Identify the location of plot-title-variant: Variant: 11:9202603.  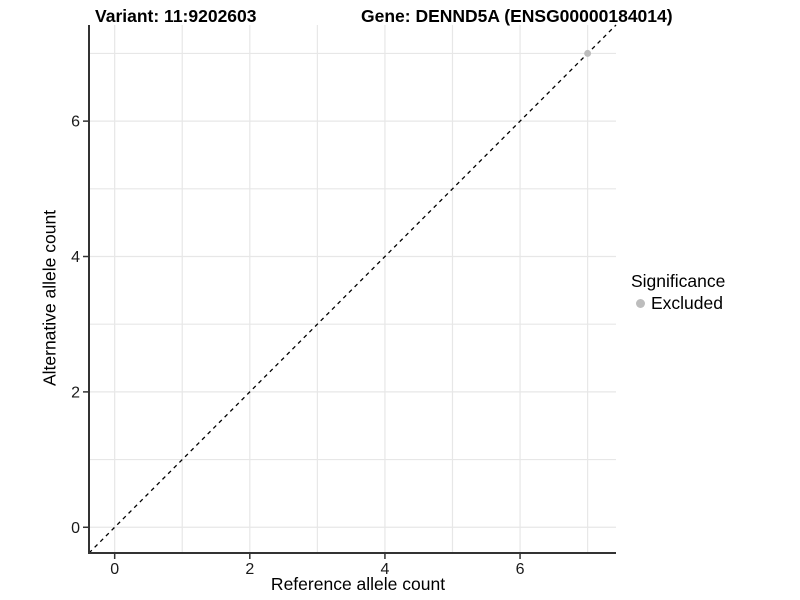
(176, 16).